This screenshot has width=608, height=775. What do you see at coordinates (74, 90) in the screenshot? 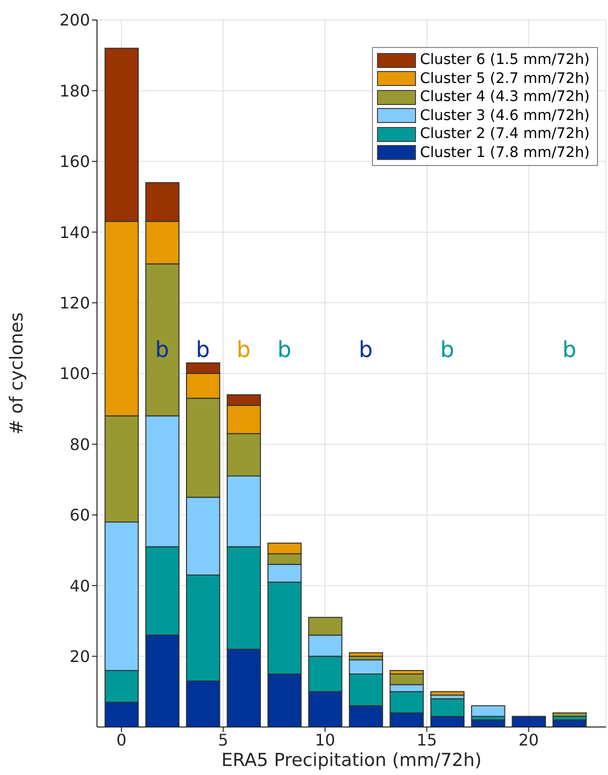
I see `y-tick-label: 180` at bounding box center [74, 90].